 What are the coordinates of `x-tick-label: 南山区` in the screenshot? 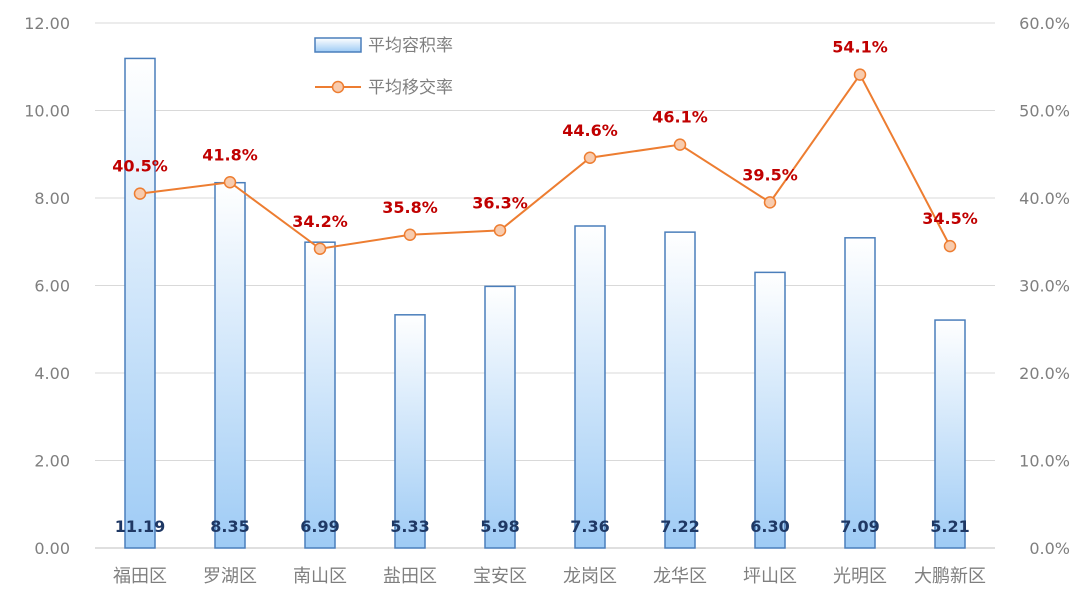 It's located at (320, 576).